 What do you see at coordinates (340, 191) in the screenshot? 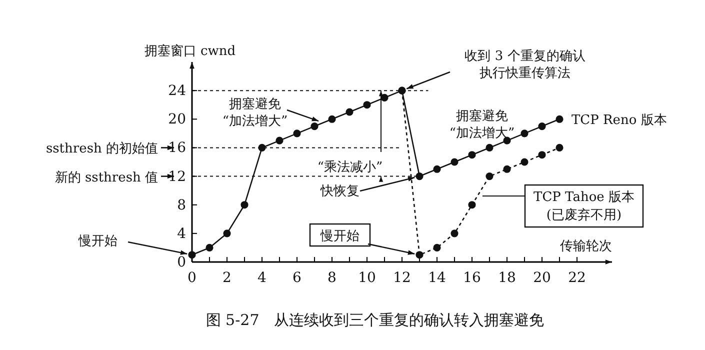
I see `annotation: 快恢复` at bounding box center [340, 191].